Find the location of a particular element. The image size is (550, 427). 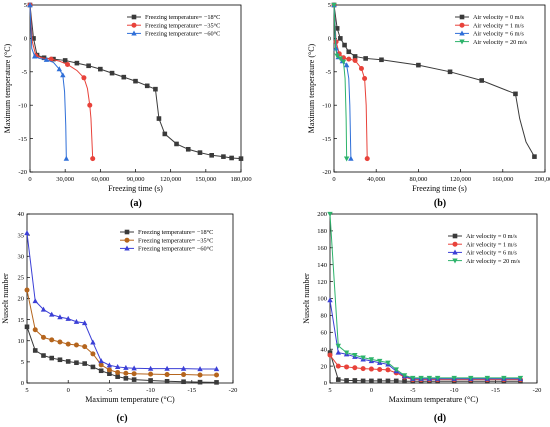

panel-label: (d) is located at coordinates (440, 418).